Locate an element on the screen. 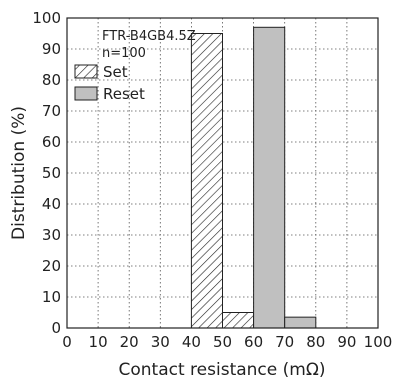 The width and height of the screenshot is (396, 383). y-tick-label: 0 is located at coordinates (56, 328).